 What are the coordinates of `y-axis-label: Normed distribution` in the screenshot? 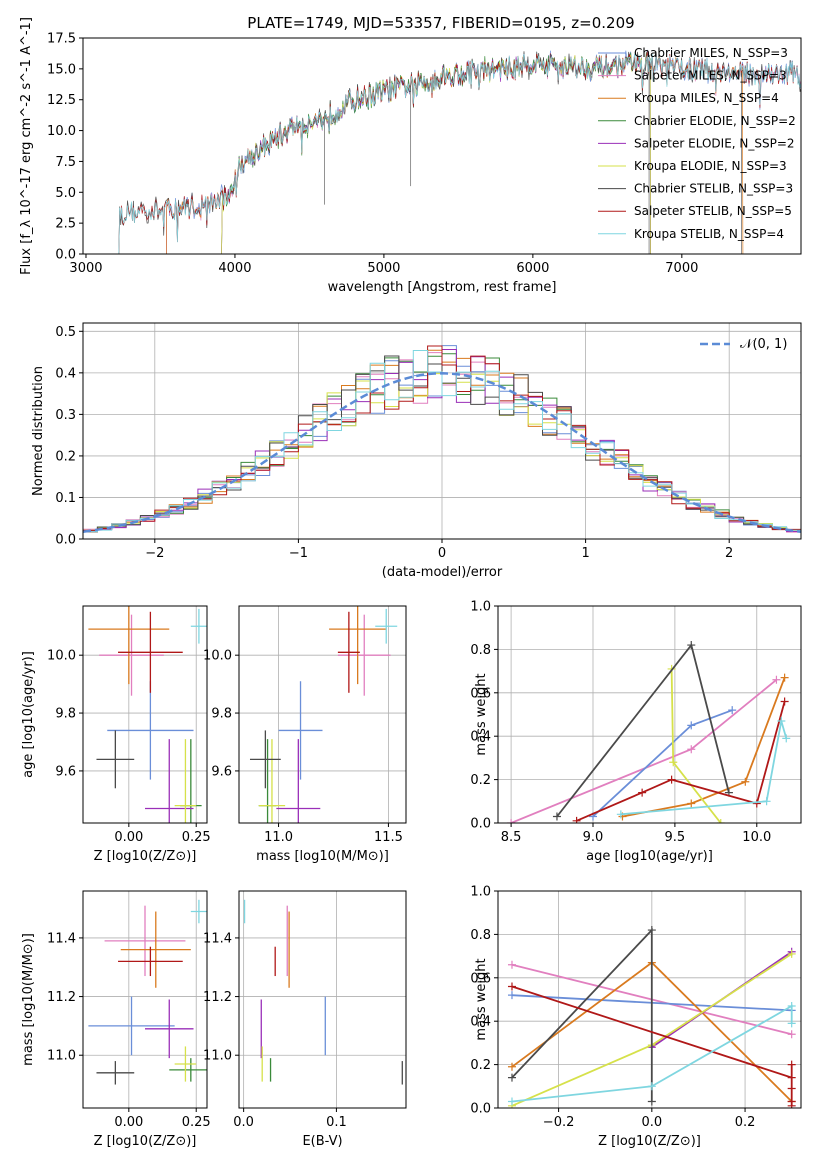 It's located at (38, 431).